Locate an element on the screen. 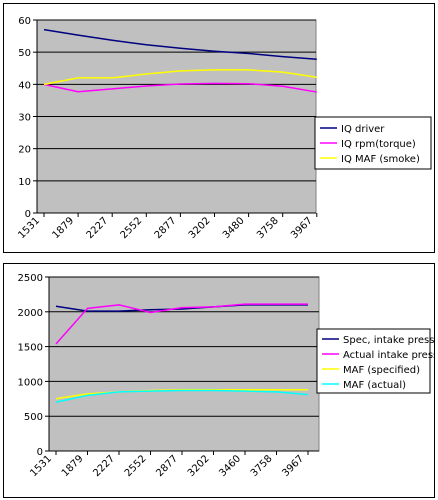  y-tick-label: 30 is located at coordinates (24, 118).